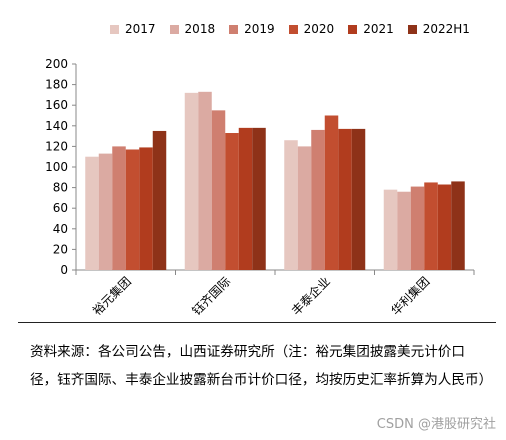 This screenshot has width=506, height=440. What do you see at coordinates (60, 188) in the screenshot?
I see `y-tick-label: 80` at bounding box center [60, 188].